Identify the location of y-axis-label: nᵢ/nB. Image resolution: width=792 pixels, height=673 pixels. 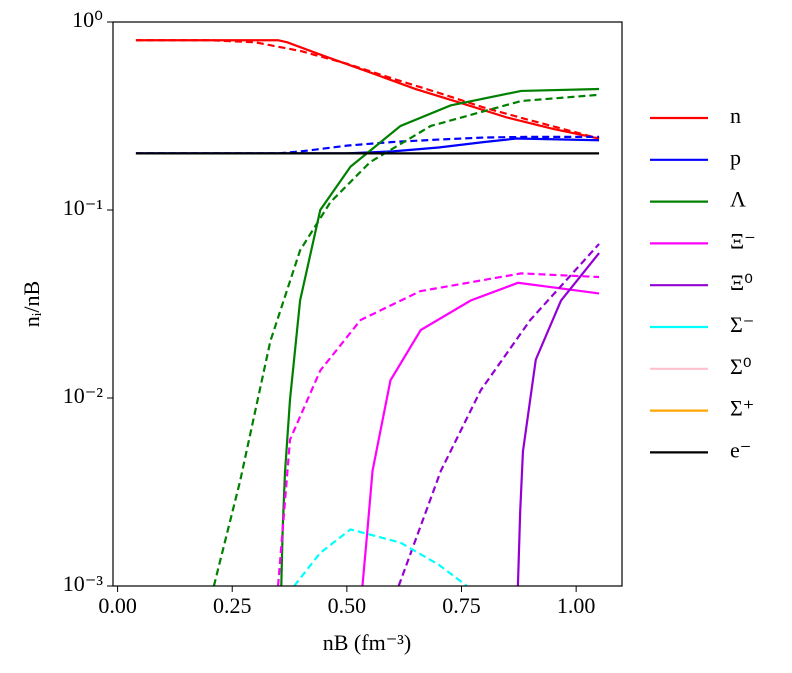
(31, 304).